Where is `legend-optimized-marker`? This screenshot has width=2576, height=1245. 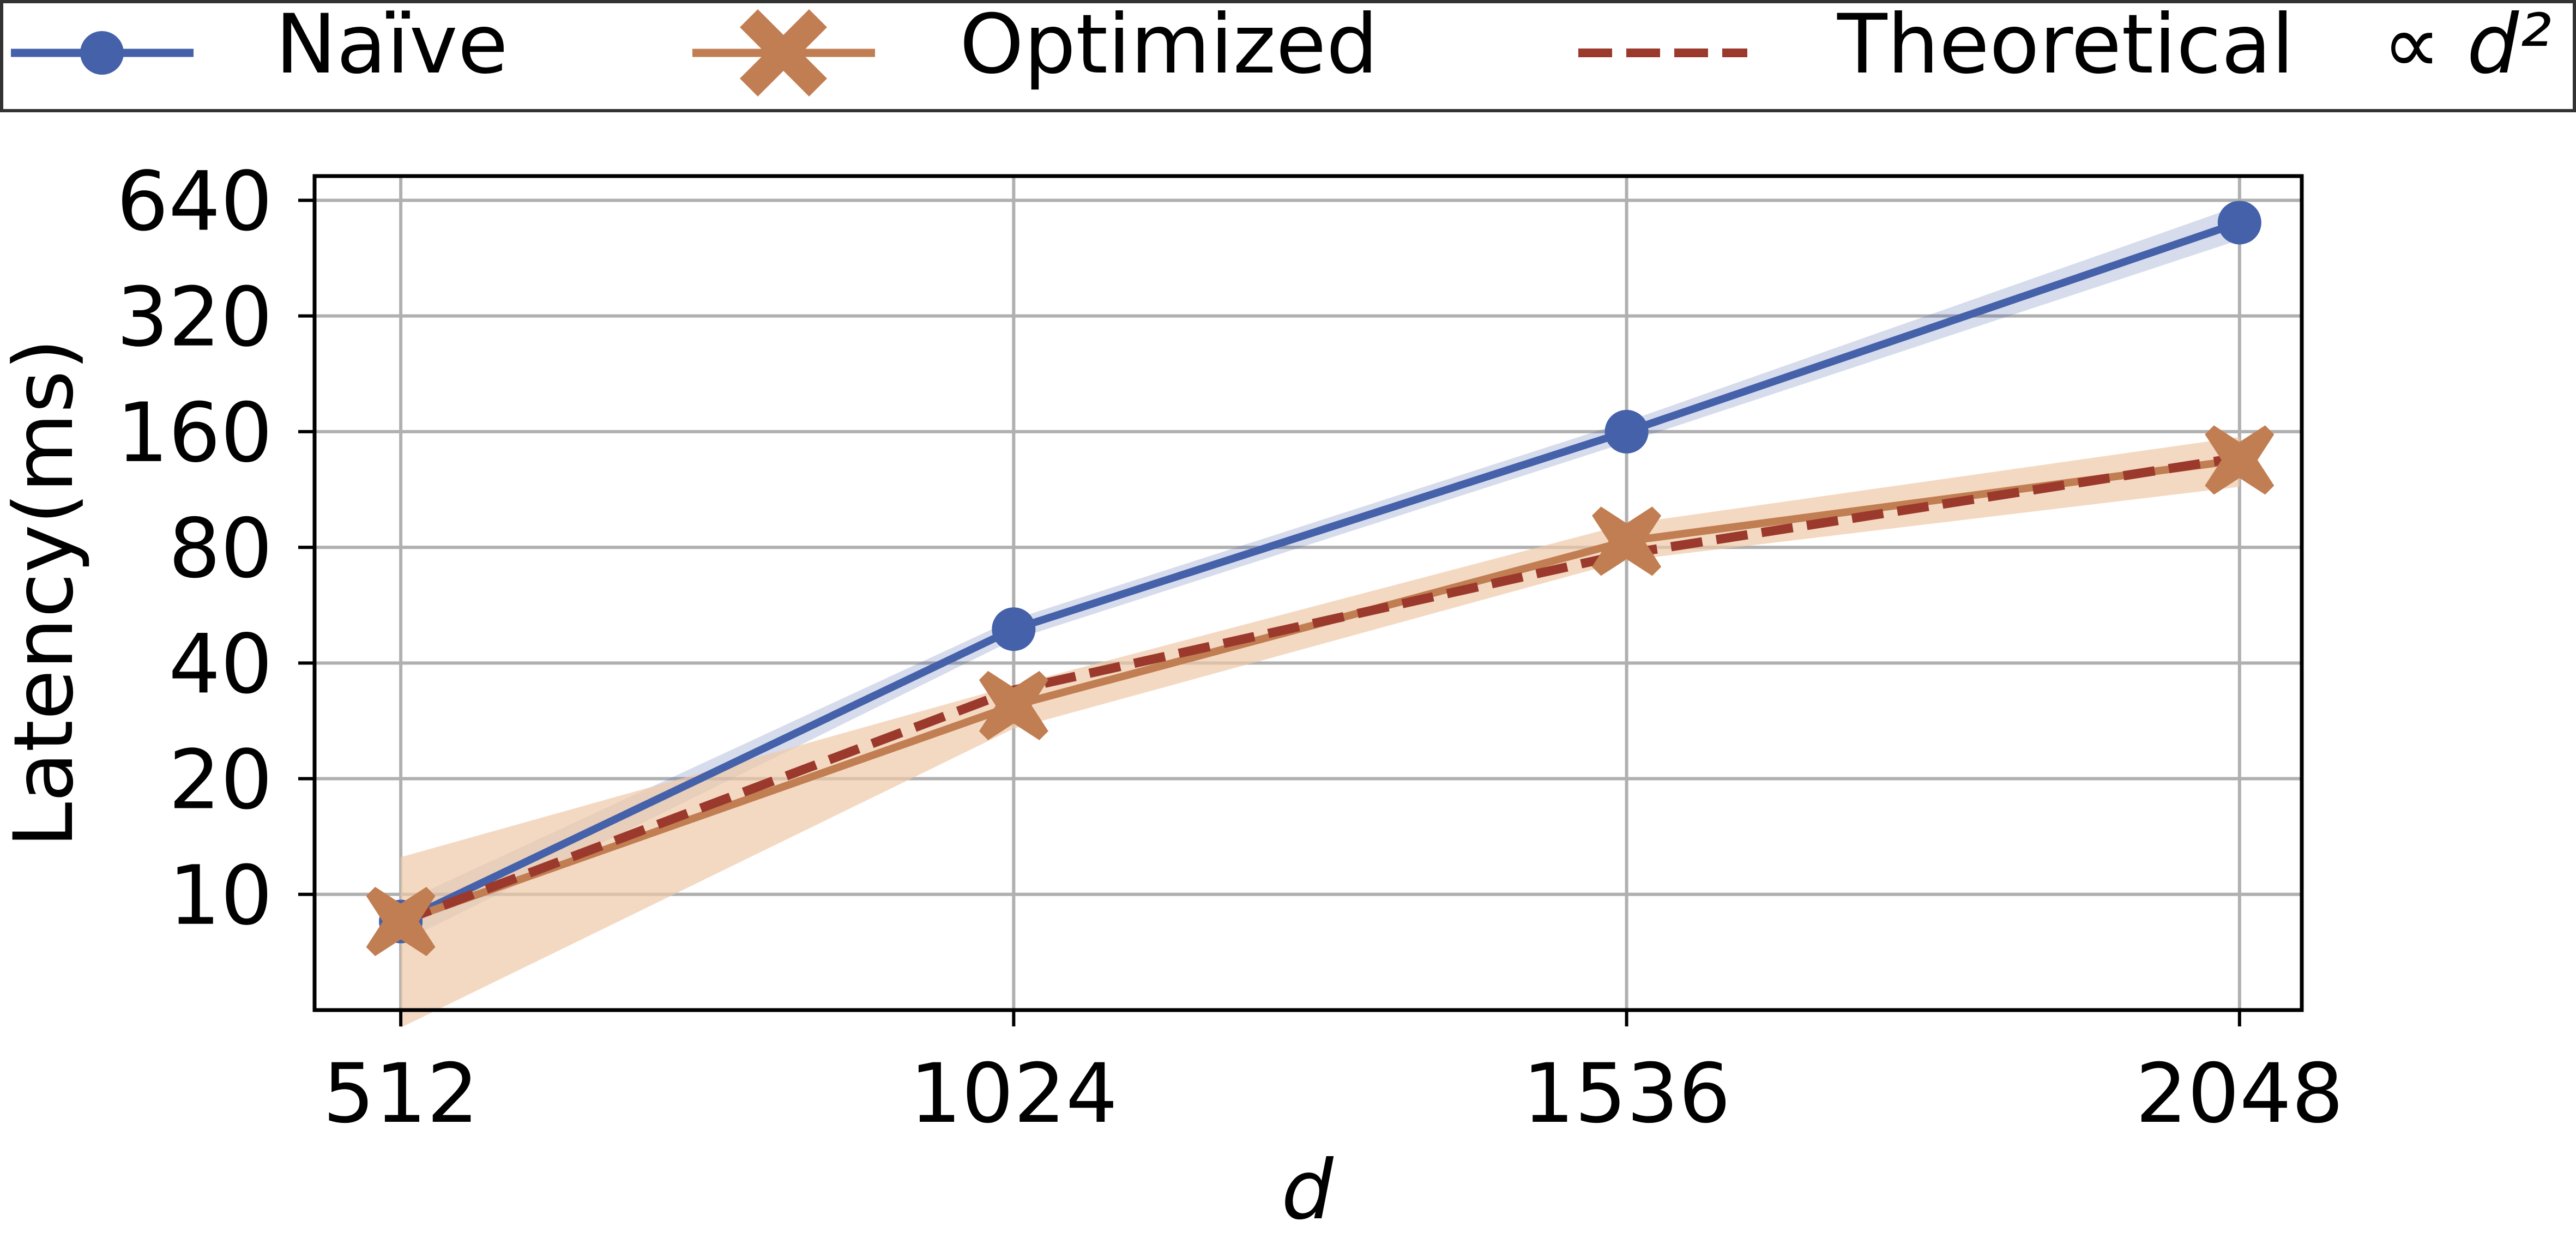
legend-optimized-marker is located at coordinates (784, 52).